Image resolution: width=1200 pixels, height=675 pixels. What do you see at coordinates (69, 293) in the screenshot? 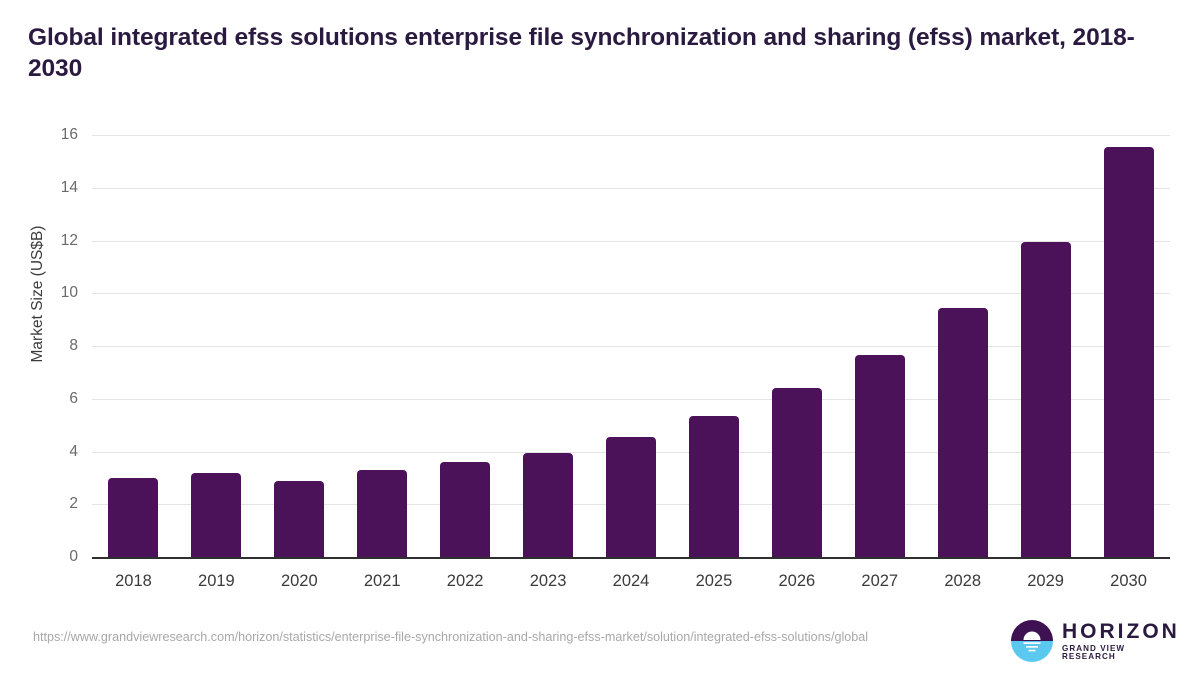
I see `y-axis-tick-label: 10` at bounding box center [69, 293].